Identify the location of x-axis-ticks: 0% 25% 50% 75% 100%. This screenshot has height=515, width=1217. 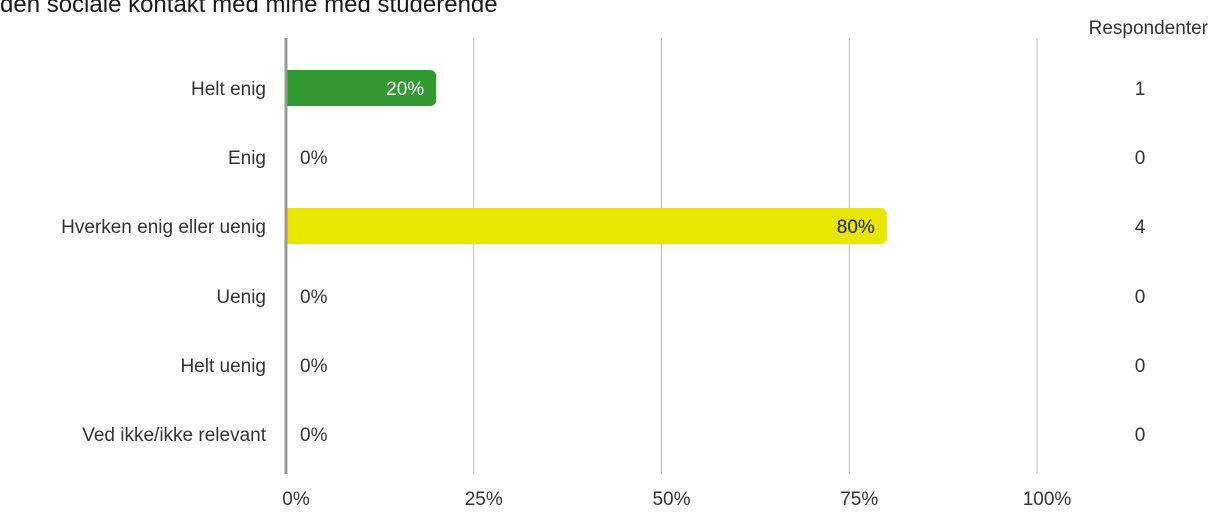
(676, 499).